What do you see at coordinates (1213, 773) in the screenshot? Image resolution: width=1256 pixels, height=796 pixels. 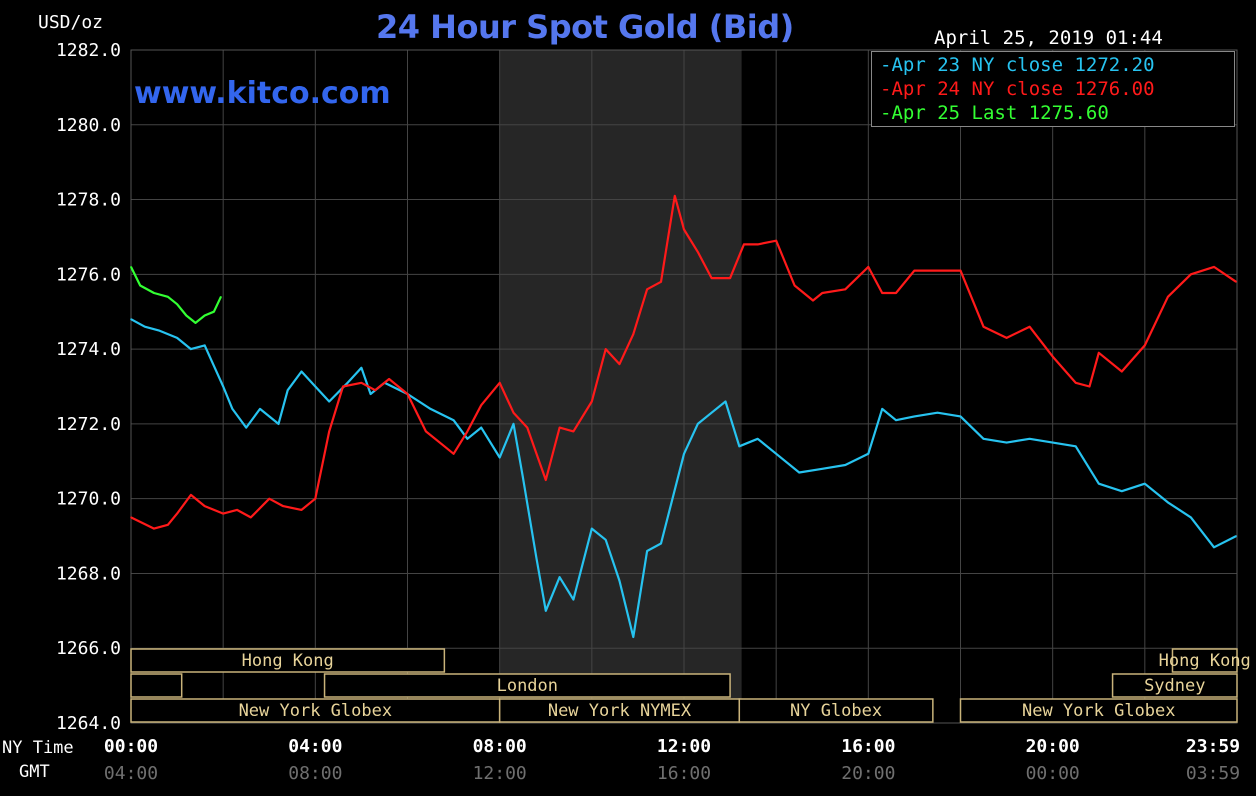 I see `x-tick-label-gmt: 03:59` at bounding box center [1213, 773].